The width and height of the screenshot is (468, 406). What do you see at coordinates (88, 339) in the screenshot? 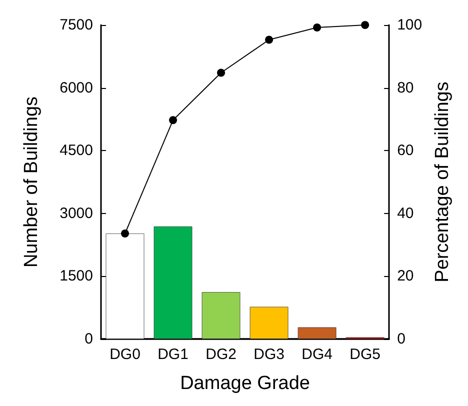
I see `y-tick-label: 0` at bounding box center [88, 339].